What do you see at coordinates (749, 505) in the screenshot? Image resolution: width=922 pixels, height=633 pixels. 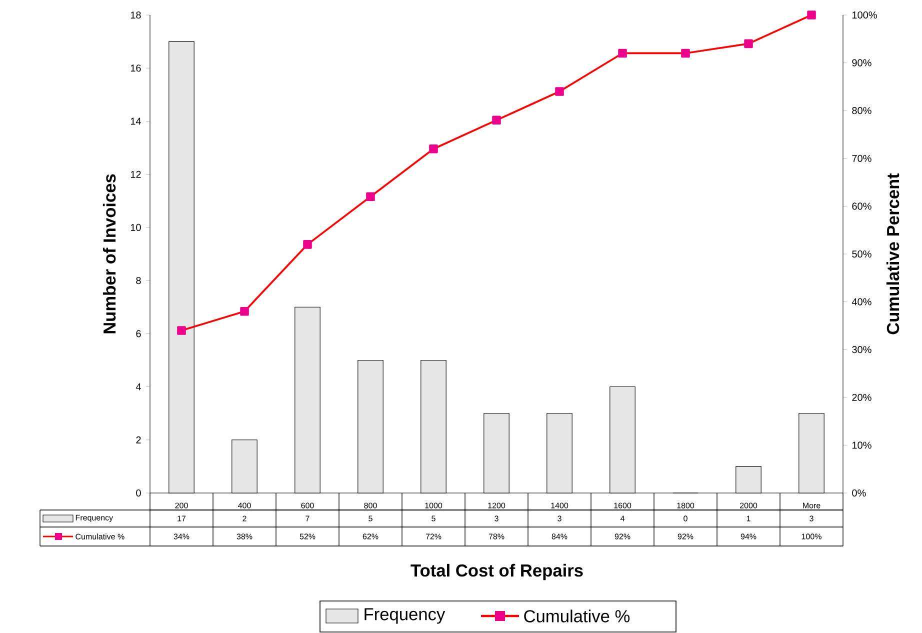 I see `x-tick-label: 2000` at bounding box center [749, 505].